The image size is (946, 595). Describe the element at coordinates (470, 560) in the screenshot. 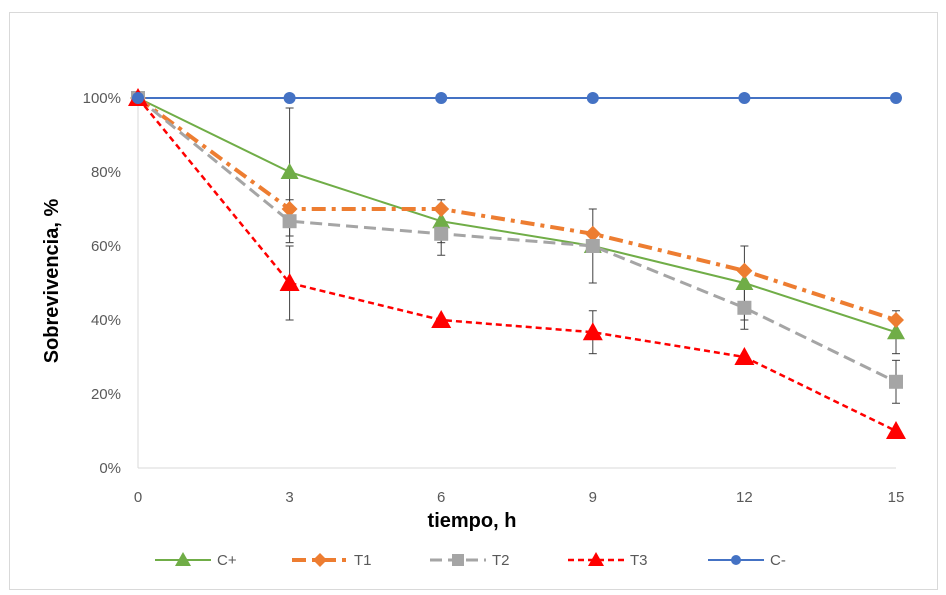

I see `legend: C+ T1 T2 T3 C-` at that location.